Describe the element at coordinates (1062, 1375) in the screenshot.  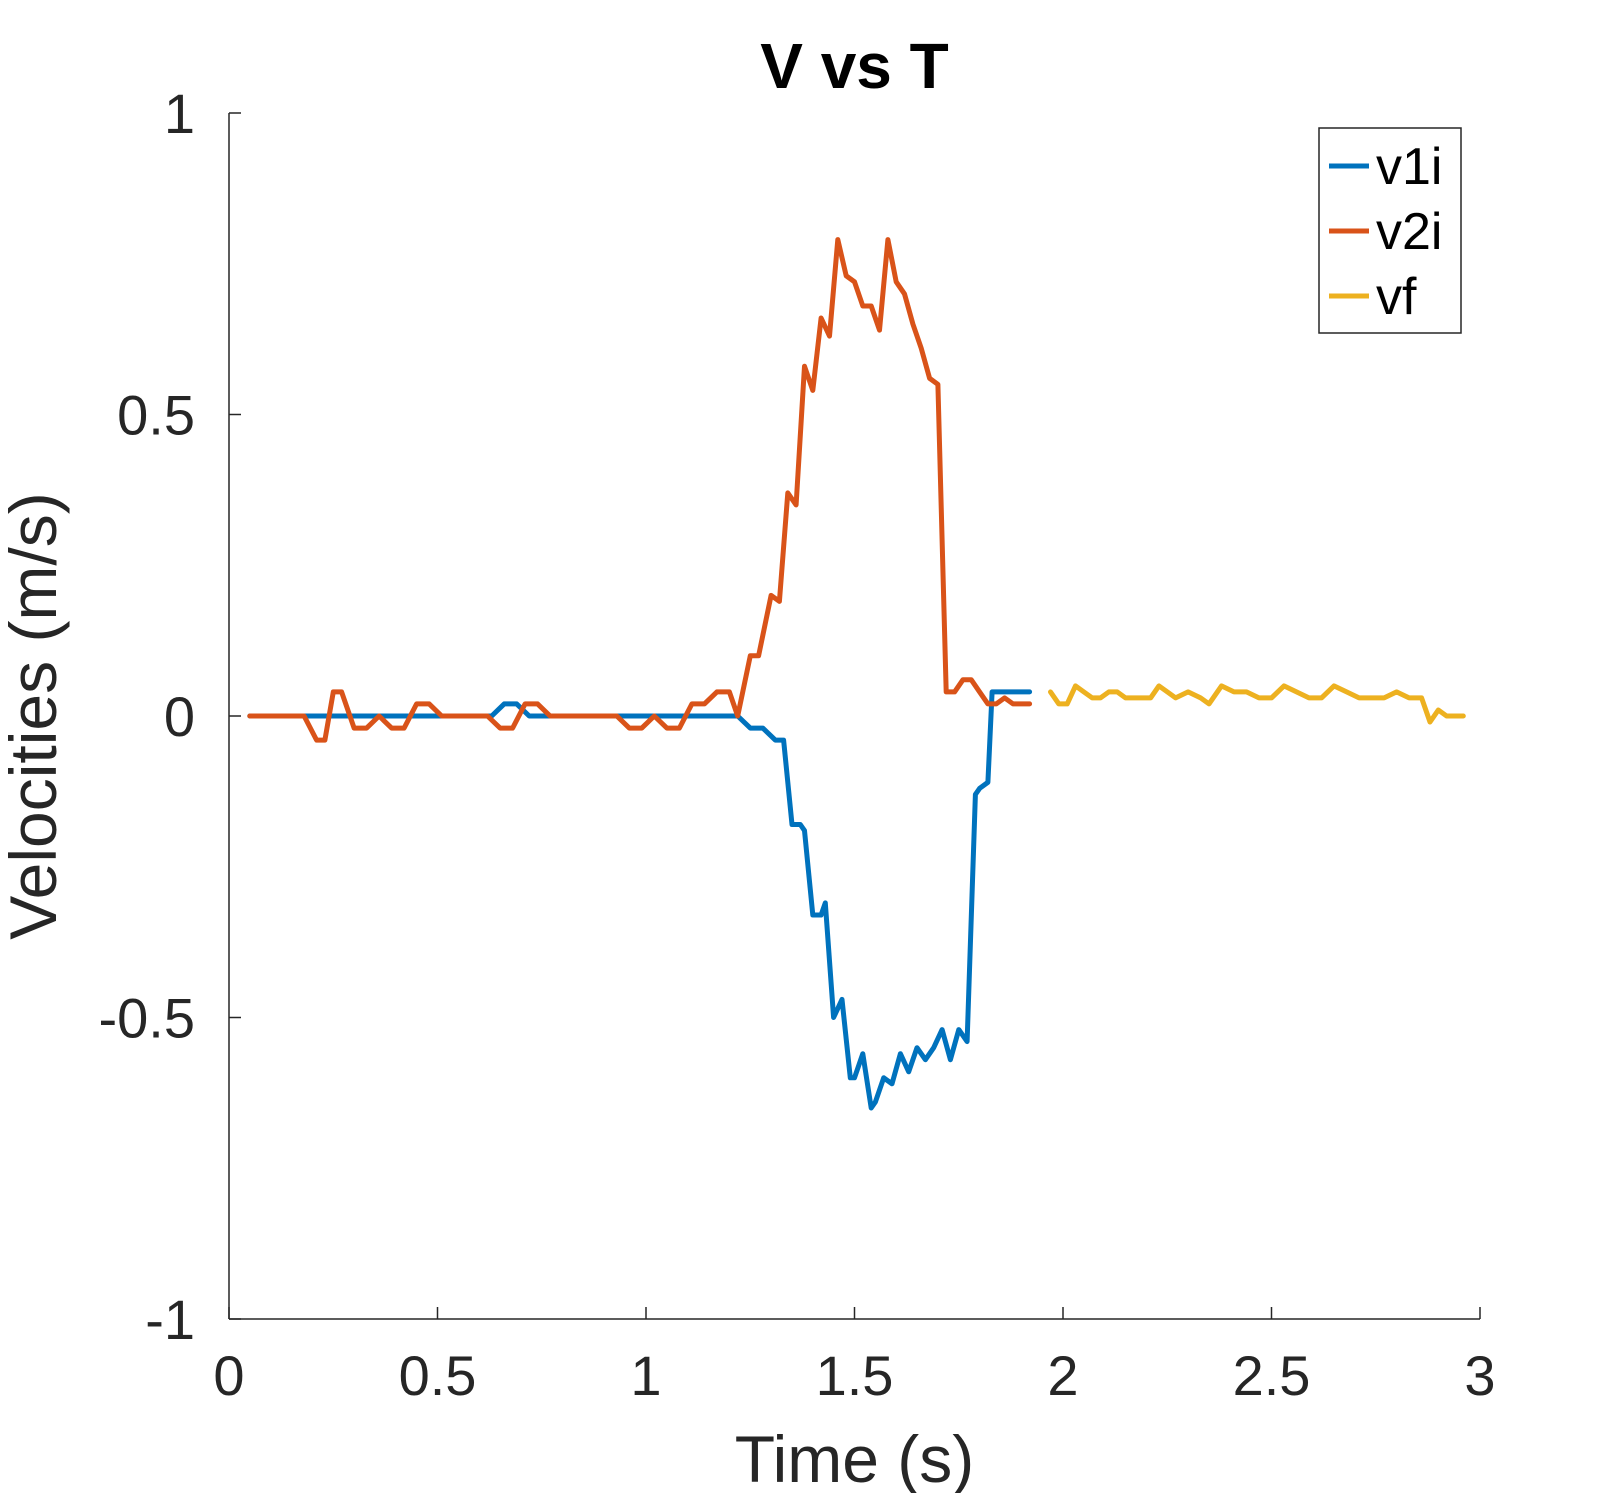
I see `x-tick-label: 2` at that location.